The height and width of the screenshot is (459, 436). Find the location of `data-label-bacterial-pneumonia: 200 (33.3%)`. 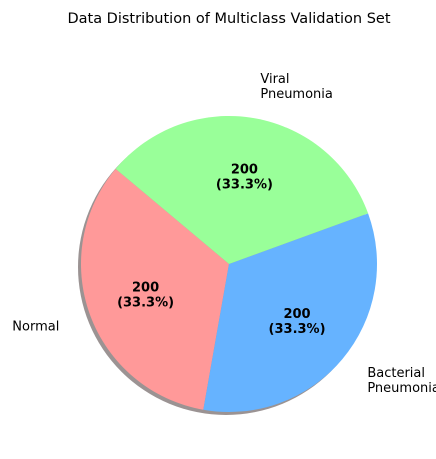

data-label-bacterial-pneumonia: 200 (33.3%) is located at coordinates (297, 322).